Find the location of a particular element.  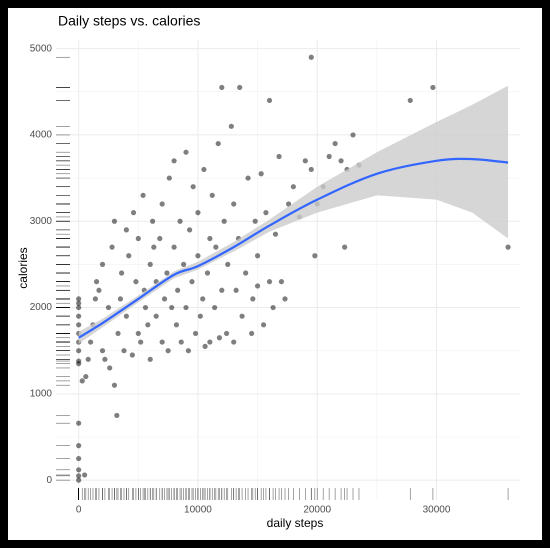

chart-title: Daily steps vs. calories is located at coordinates (129, 21).